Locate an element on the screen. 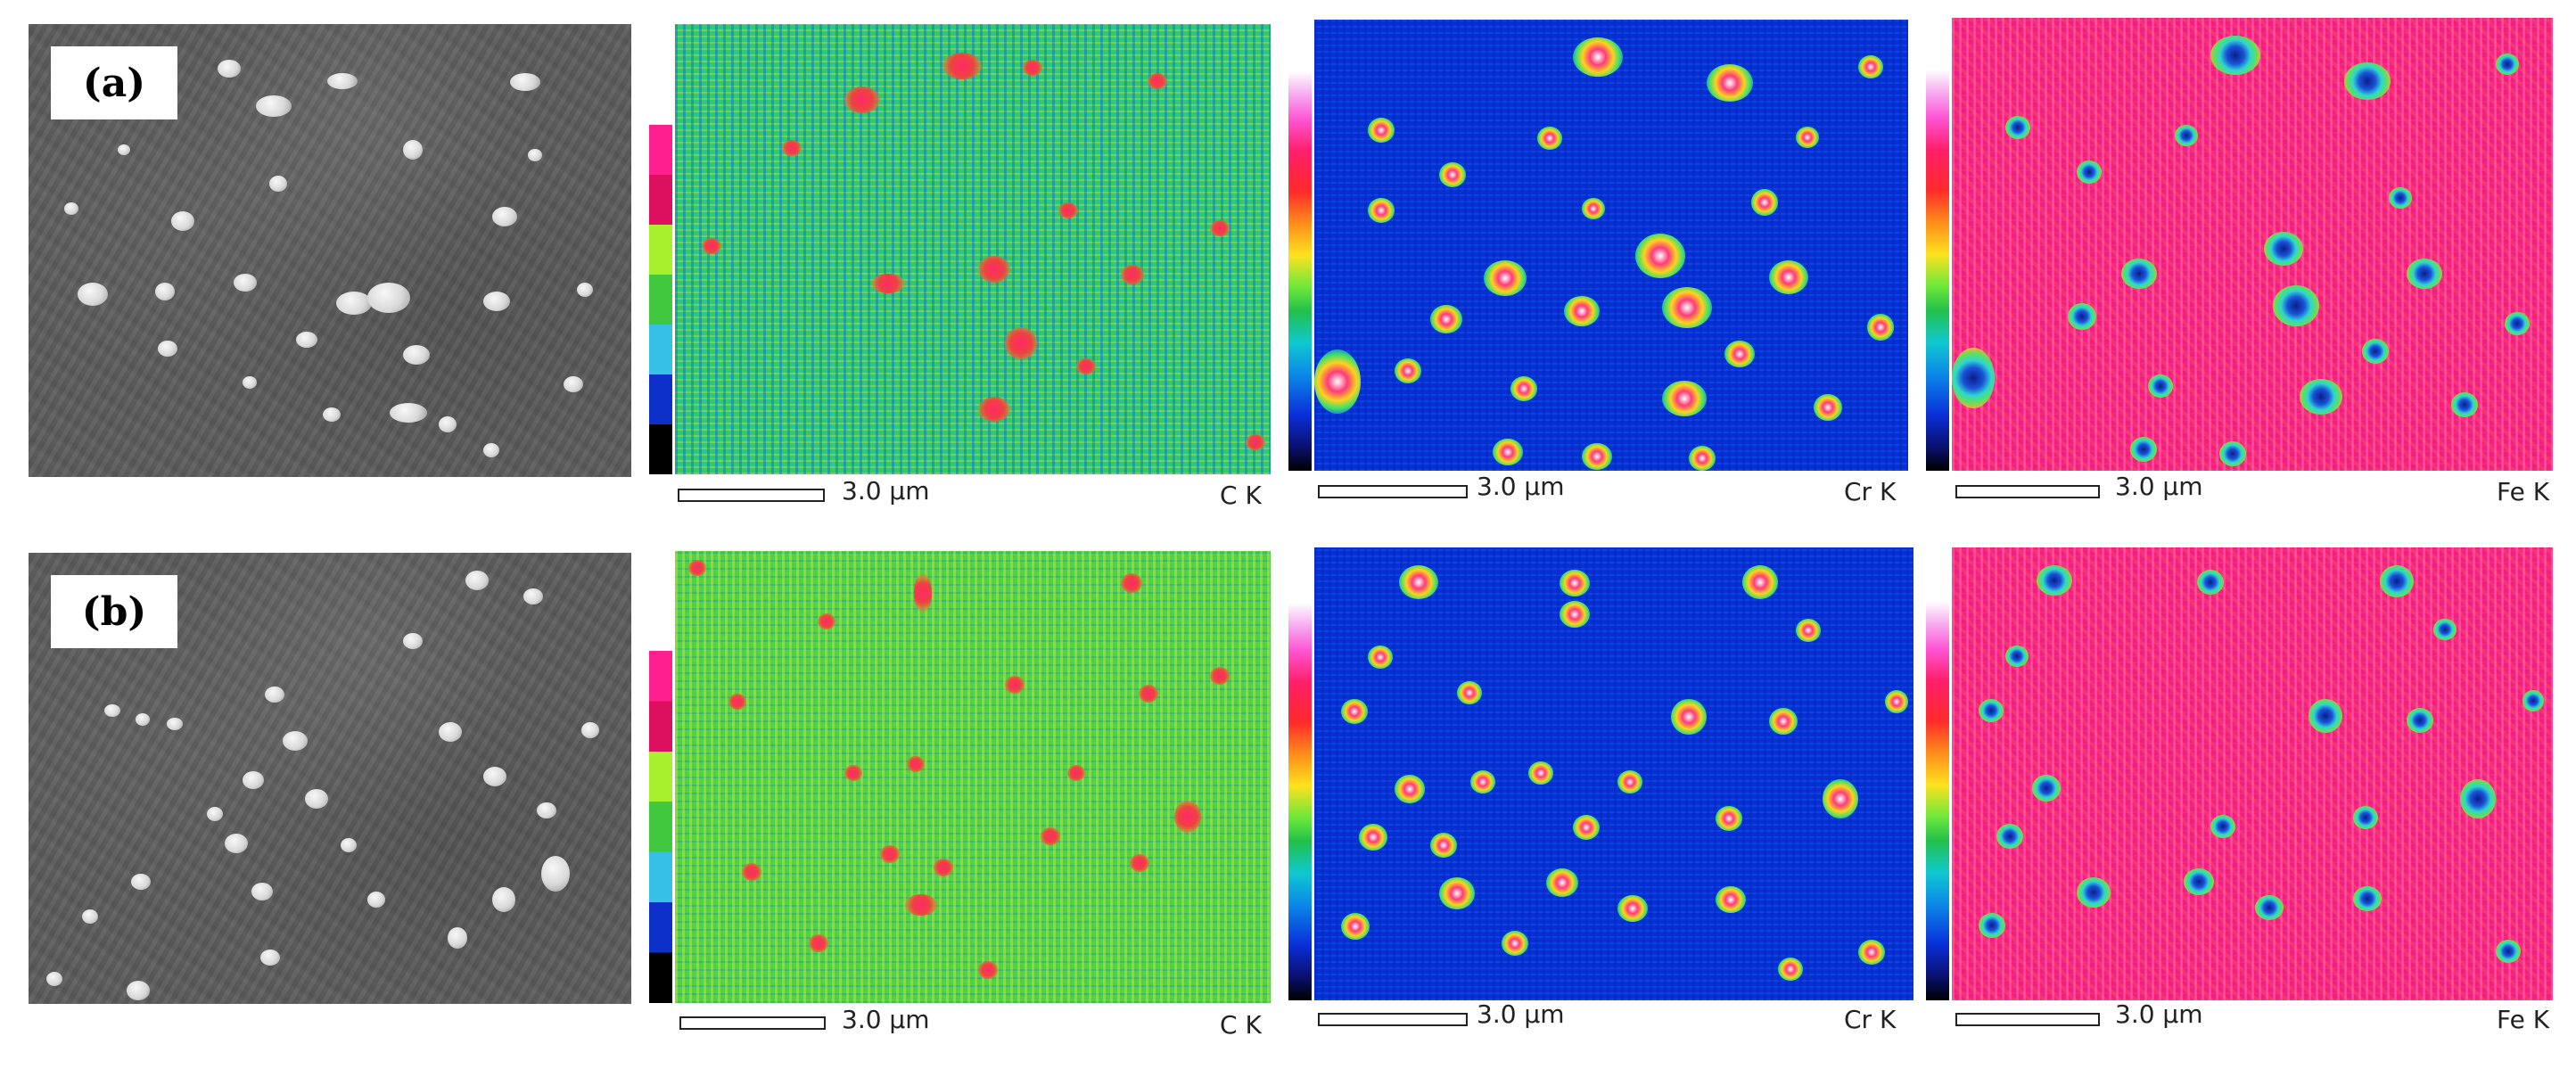 The width and height of the screenshot is (2576, 1069). colorbar-c-a is located at coordinates (660, 299).